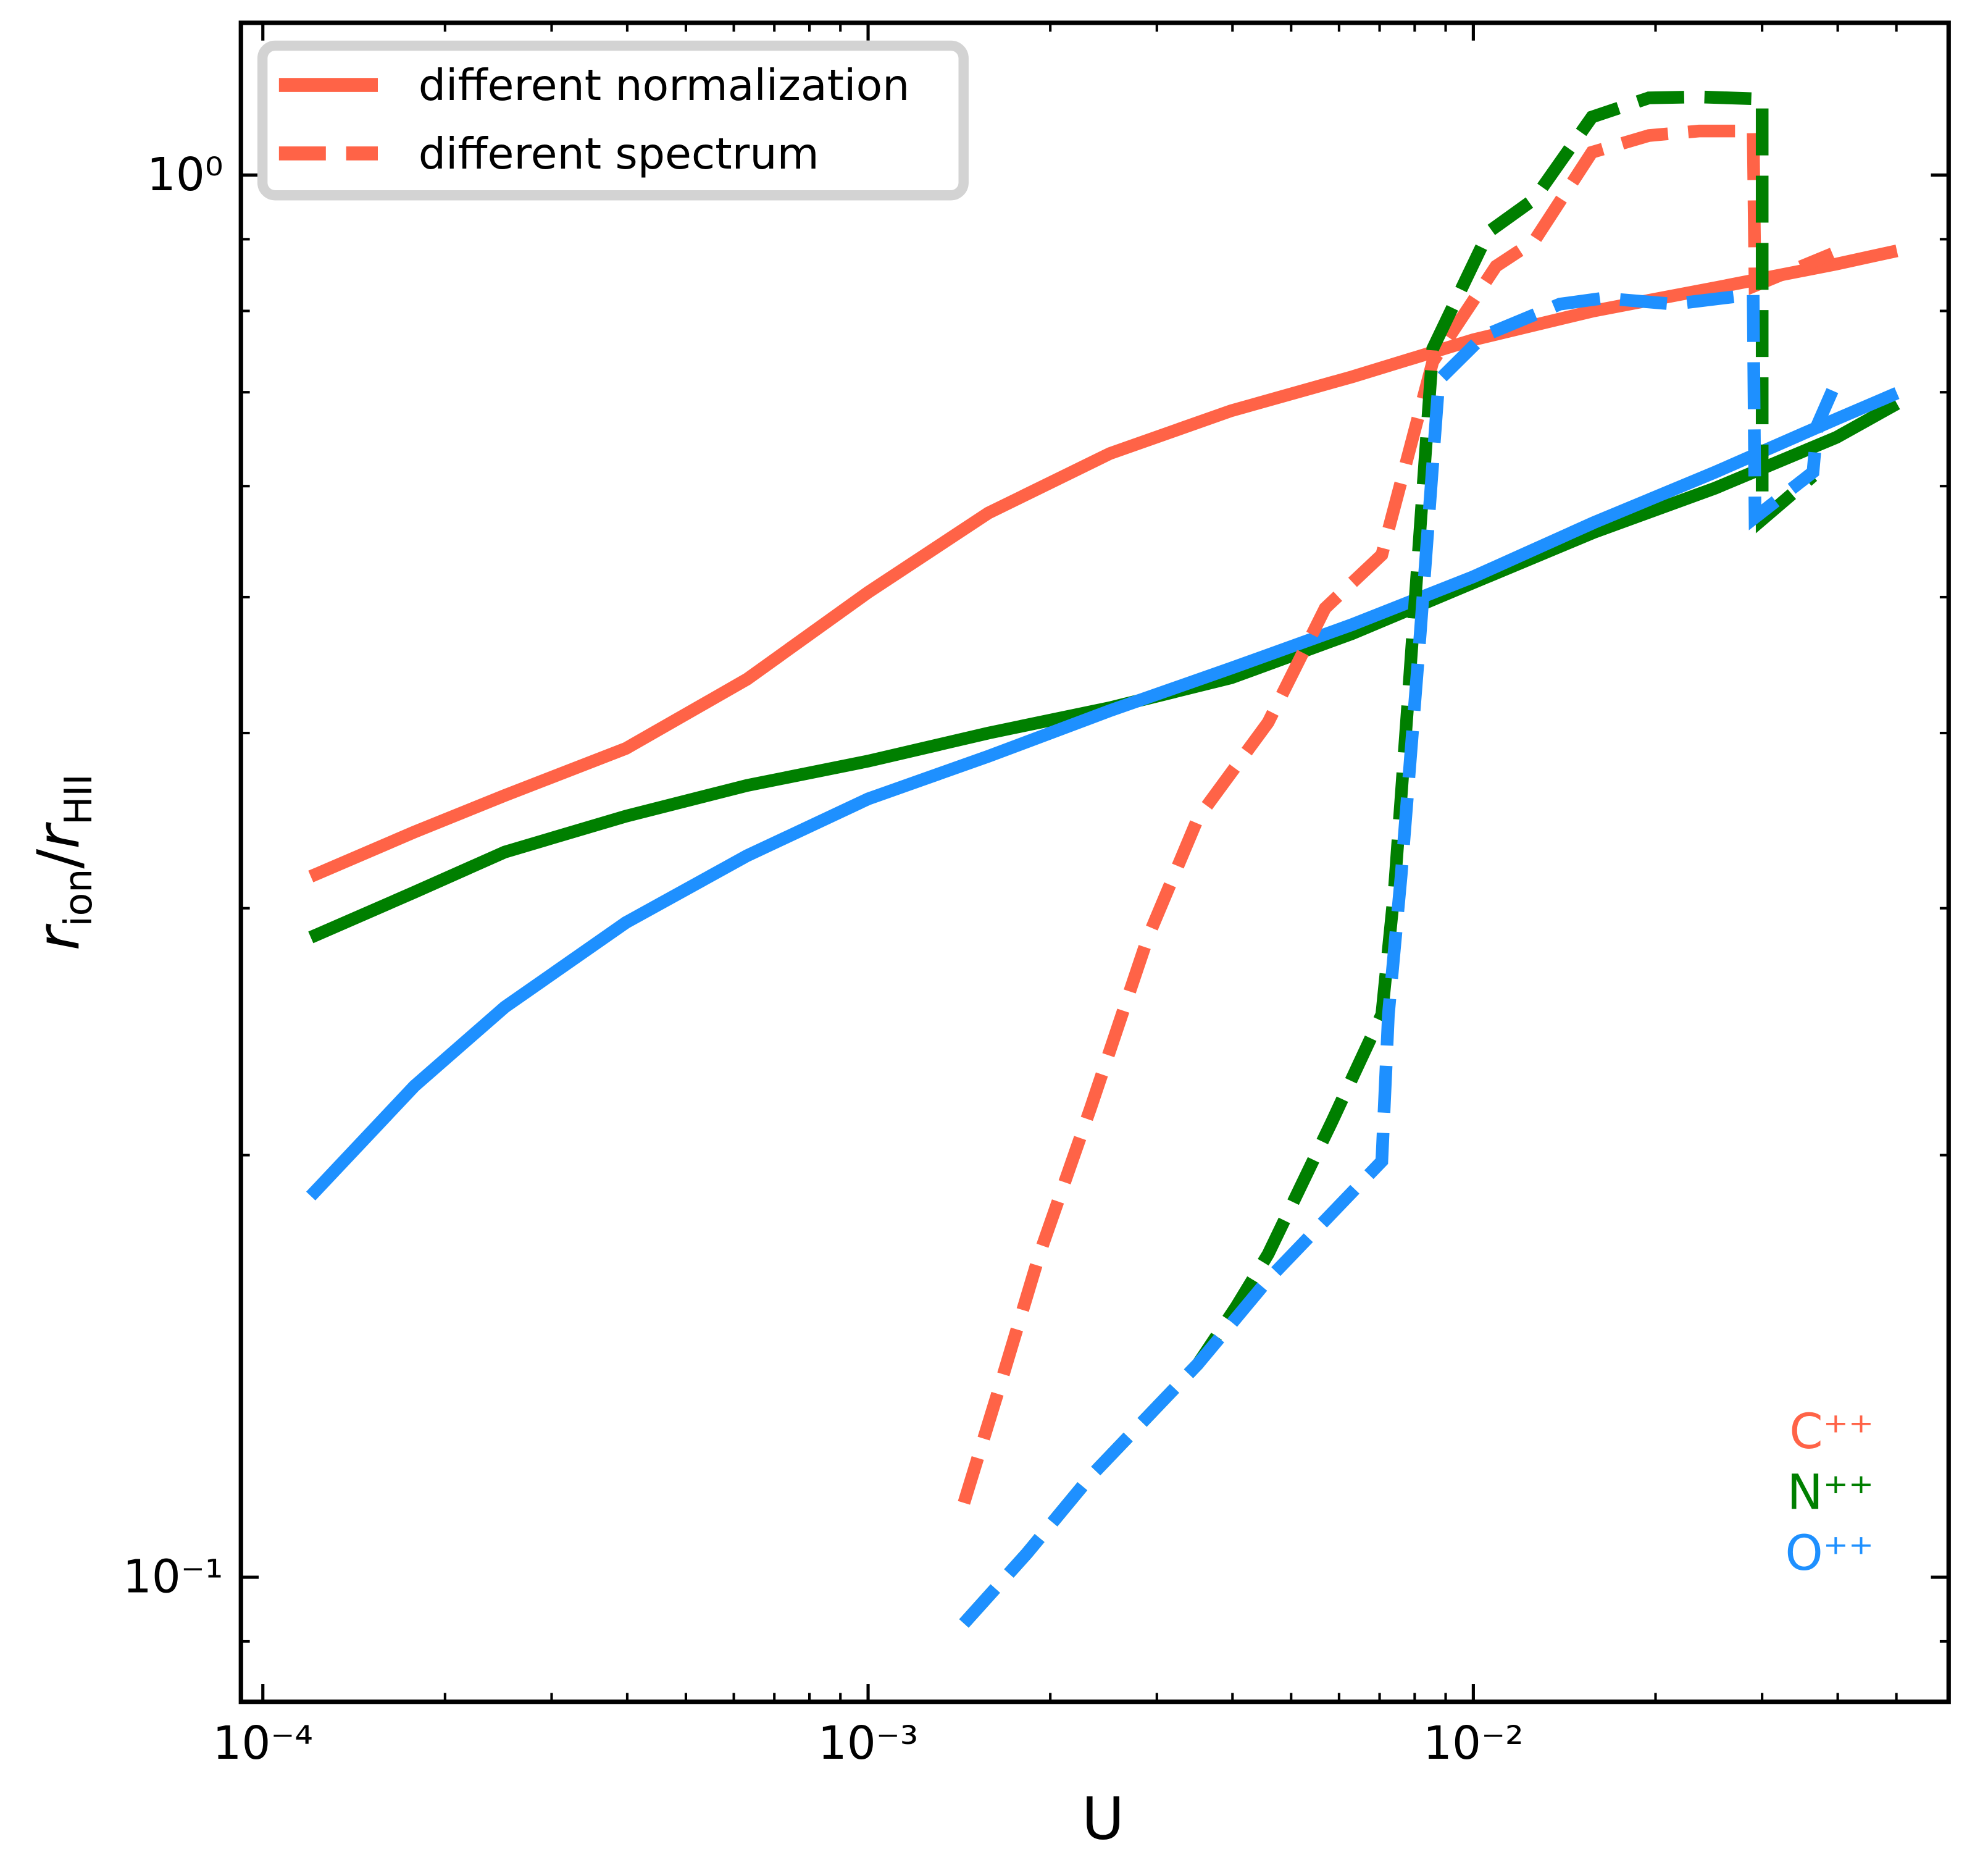 The width and height of the screenshot is (1988, 1873). What do you see at coordinates (78, 799) in the screenshot?
I see `y-label-part: HII` at bounding box center [78, 799].